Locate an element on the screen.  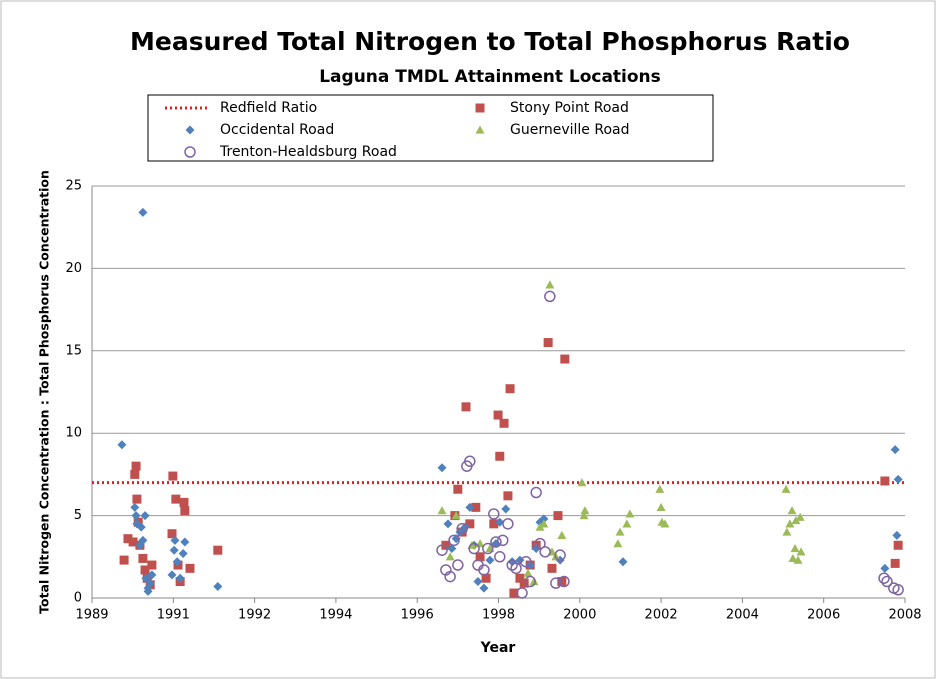
y-tick-label: 10 is located at coordinates (73, 433).